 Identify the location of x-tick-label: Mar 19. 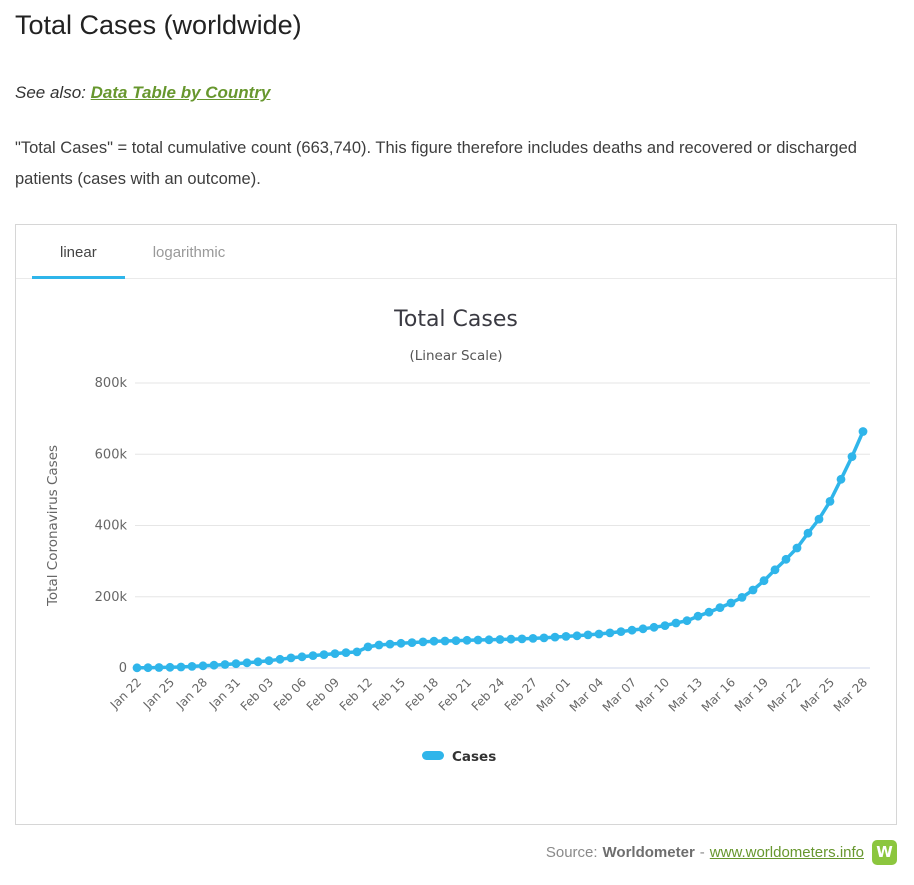
(751, 694).